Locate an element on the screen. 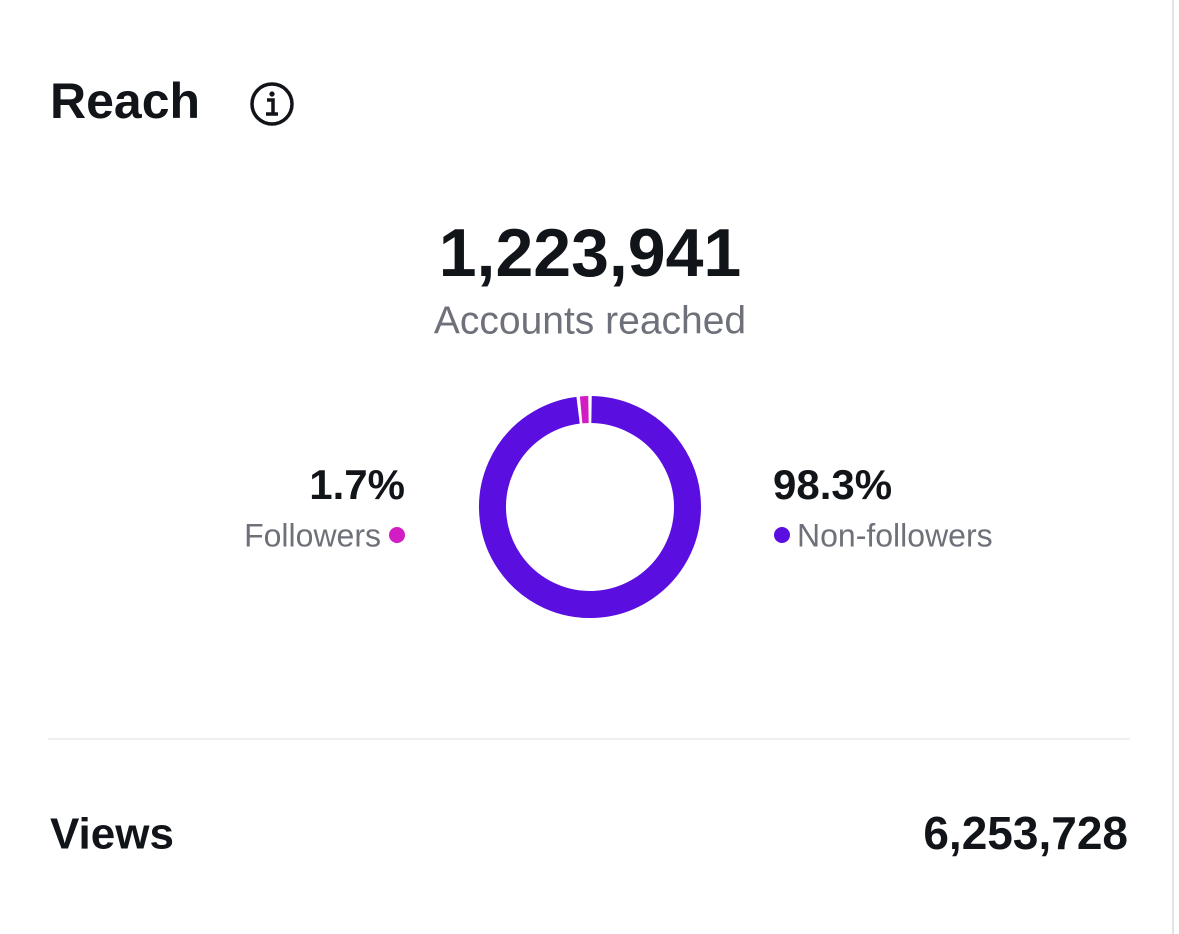 The height and width of the screenshot is (934, 1179). info-circle is located at coordinates (272, 104).